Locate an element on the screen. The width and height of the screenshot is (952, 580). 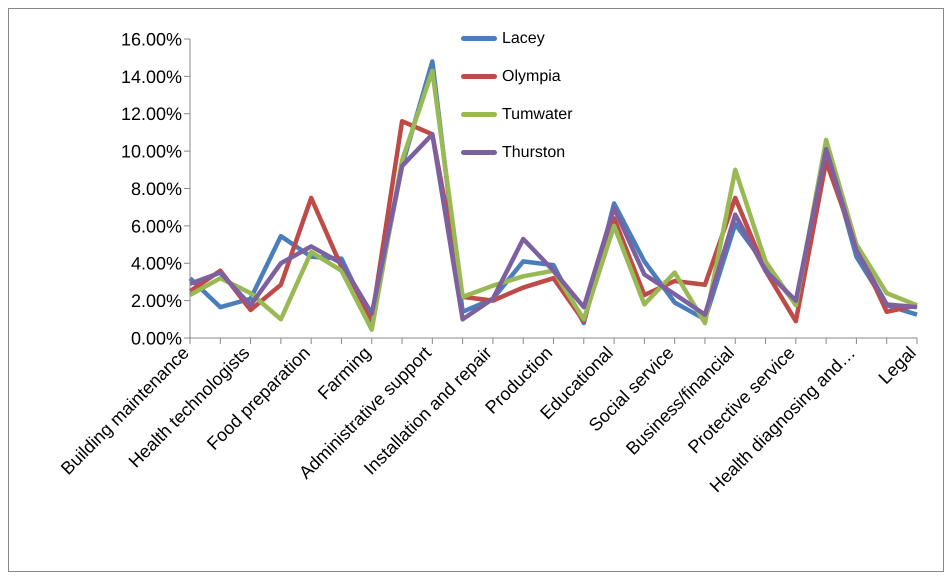
y-tick-label: 16.00% is located at coordinates (151, 39).